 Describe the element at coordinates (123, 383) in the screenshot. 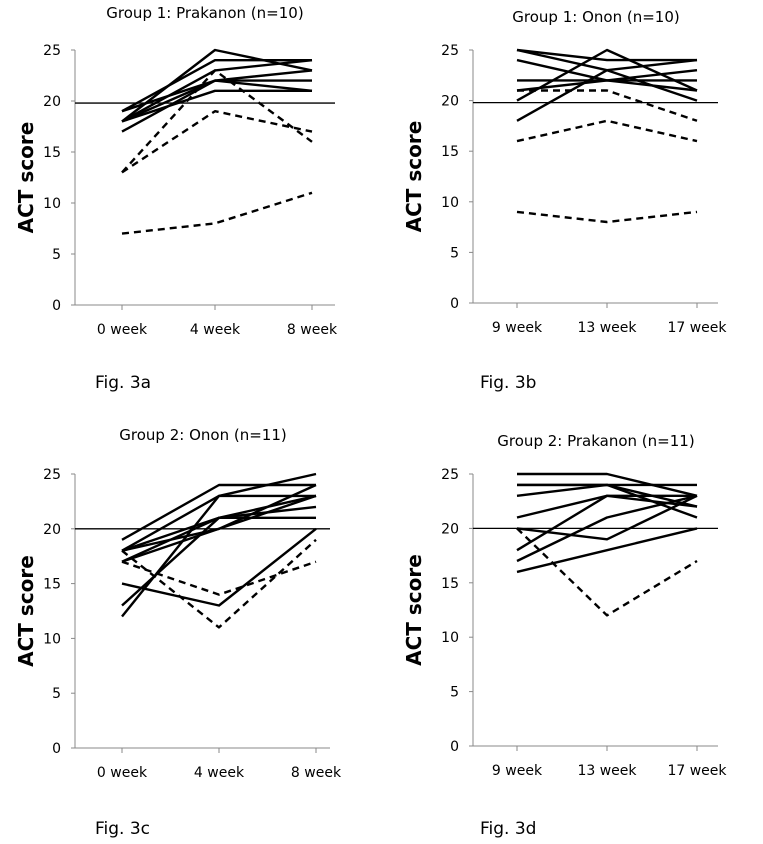

I see `figure-caption: Fig. 3a` at that location.